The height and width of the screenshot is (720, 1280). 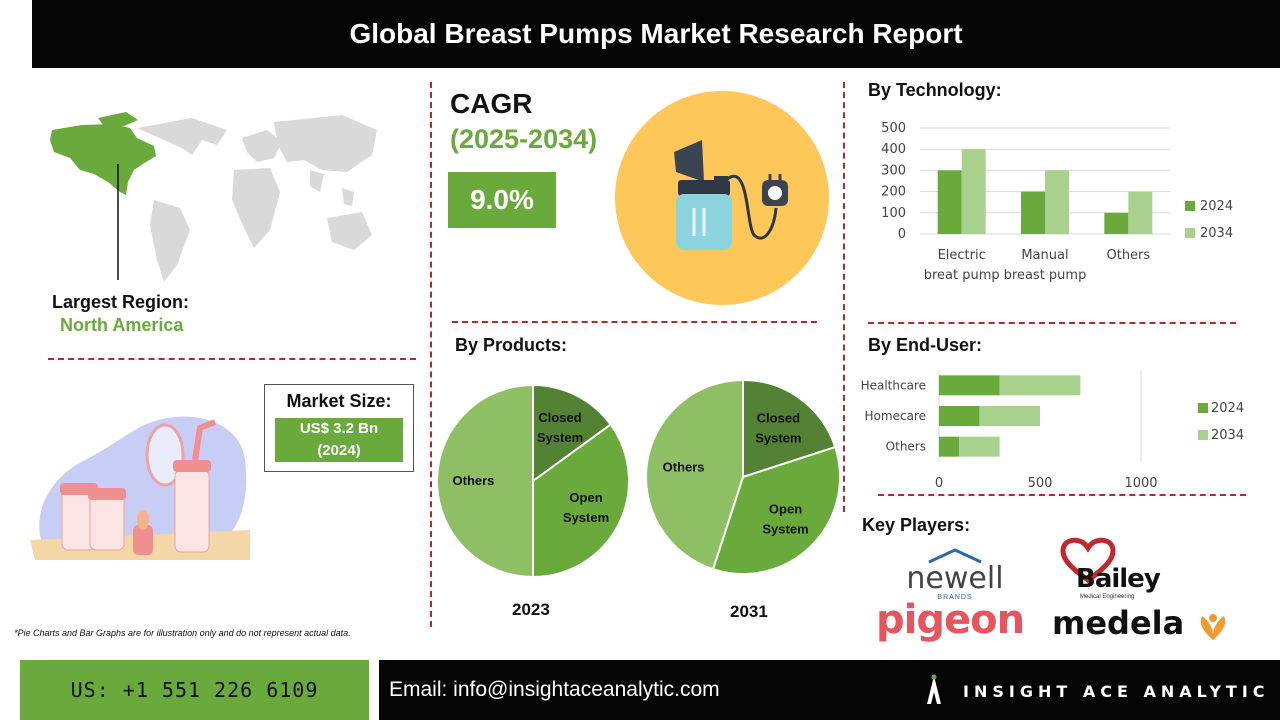 What do you see at coordinates (950, 620) in the screenshot?
I see `logo-pigeon: pigeon` at bounding box center [950, 620].